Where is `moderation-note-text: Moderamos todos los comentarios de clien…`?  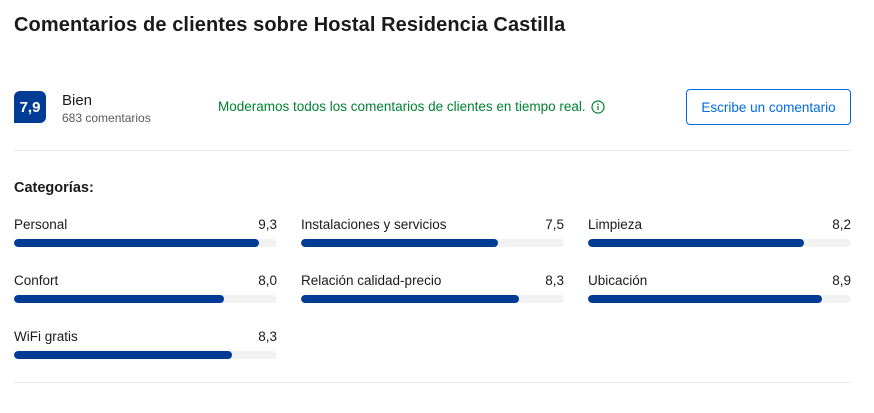 moderation-note-text: Moderamos todos los comentarios de clien… is located at coordinates (402, 106).